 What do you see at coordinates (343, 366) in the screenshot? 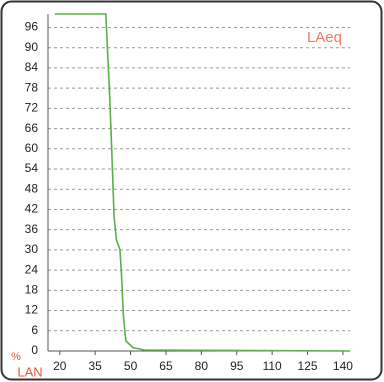
I see `x-tick-label: 140` at bounding box center [343, 366].